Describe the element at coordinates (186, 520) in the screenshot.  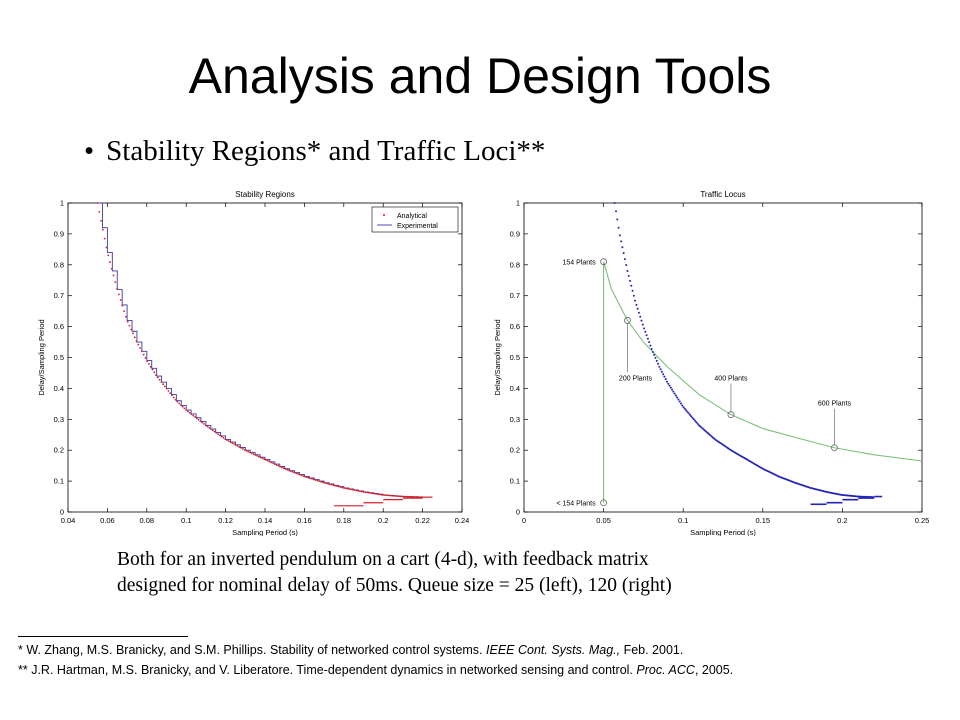
I see `x-tick-label: 0.1` at that location.